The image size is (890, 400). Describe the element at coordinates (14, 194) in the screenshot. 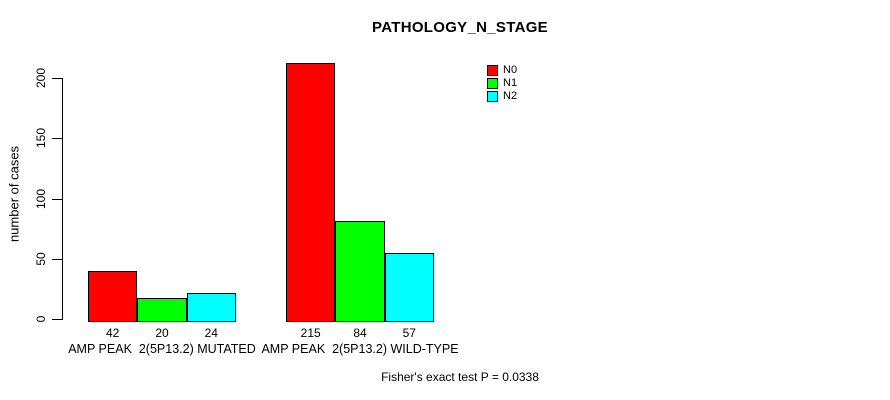

I see `y-axis-title: number of cases` at that location.